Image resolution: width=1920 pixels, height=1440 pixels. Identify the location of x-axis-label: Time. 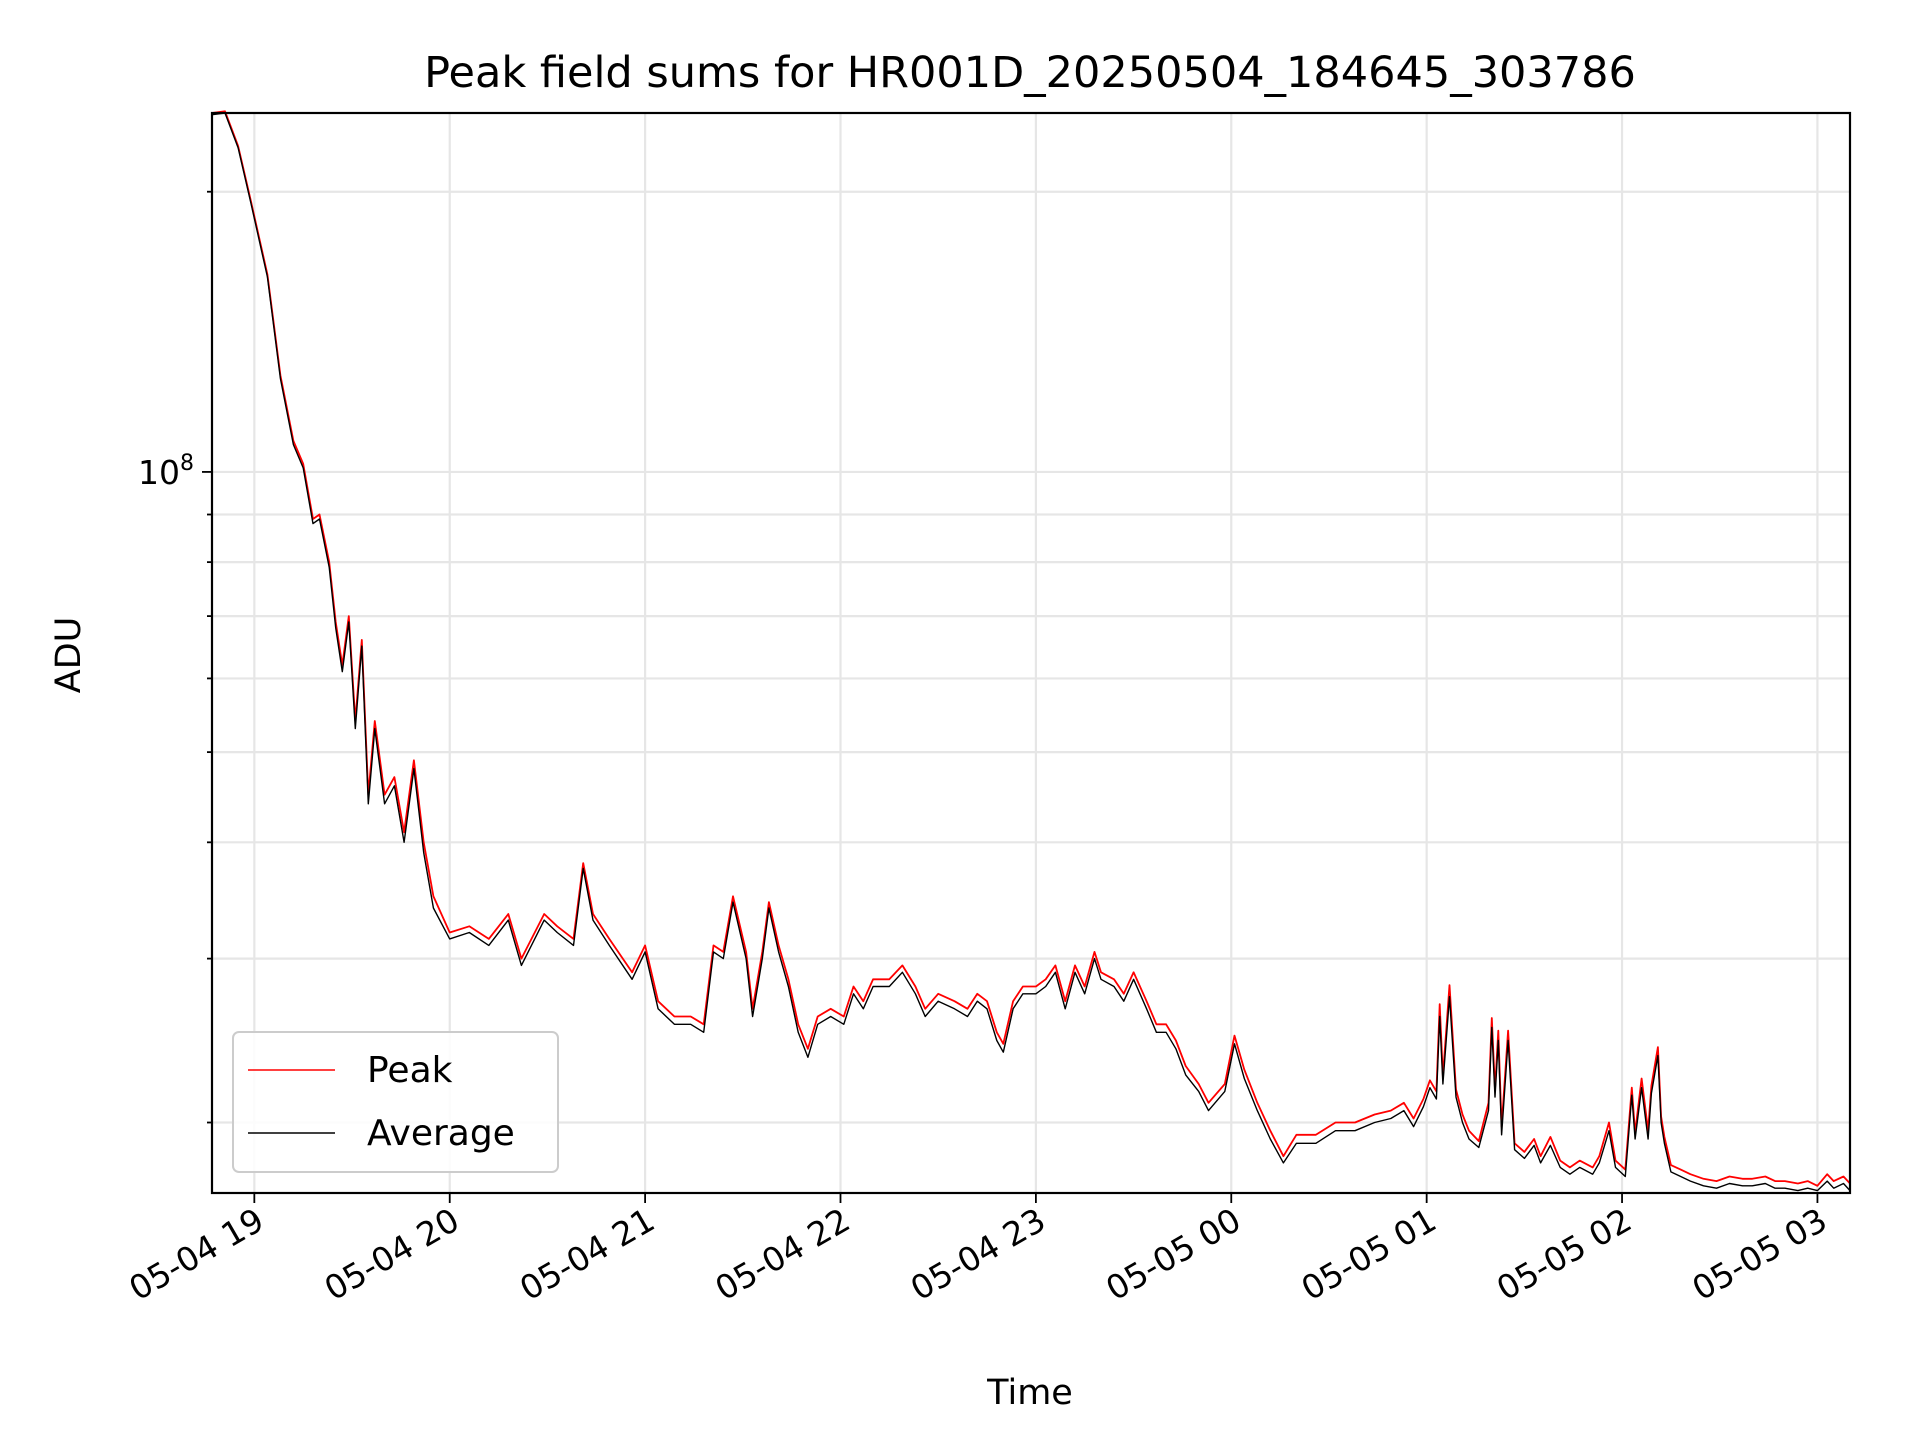
(1029, 1393).